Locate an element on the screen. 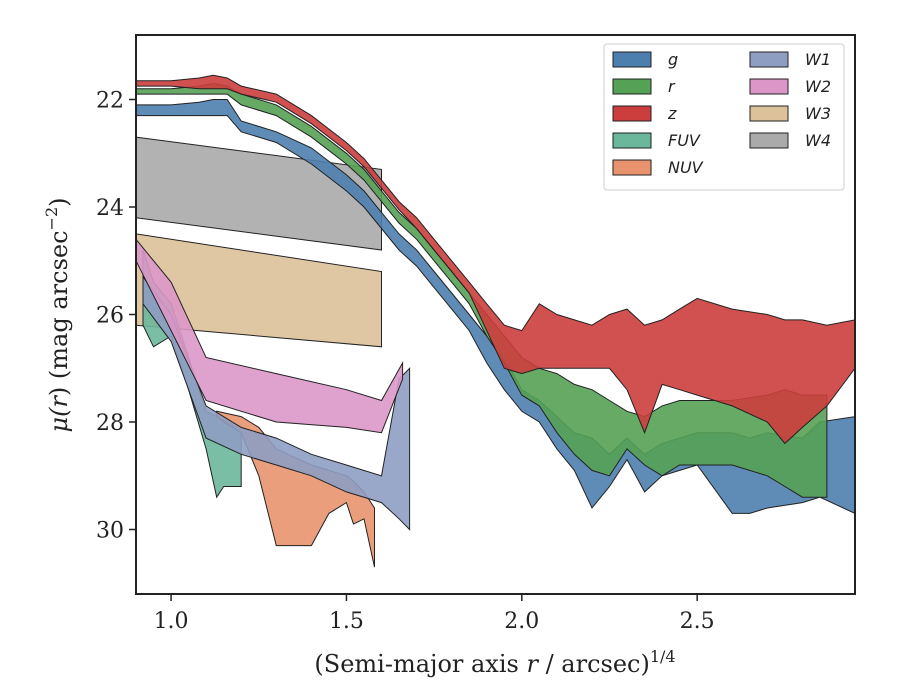  y-axis-label: μ(r) (mag arcsec−2) is located at coordinates (57, 314).